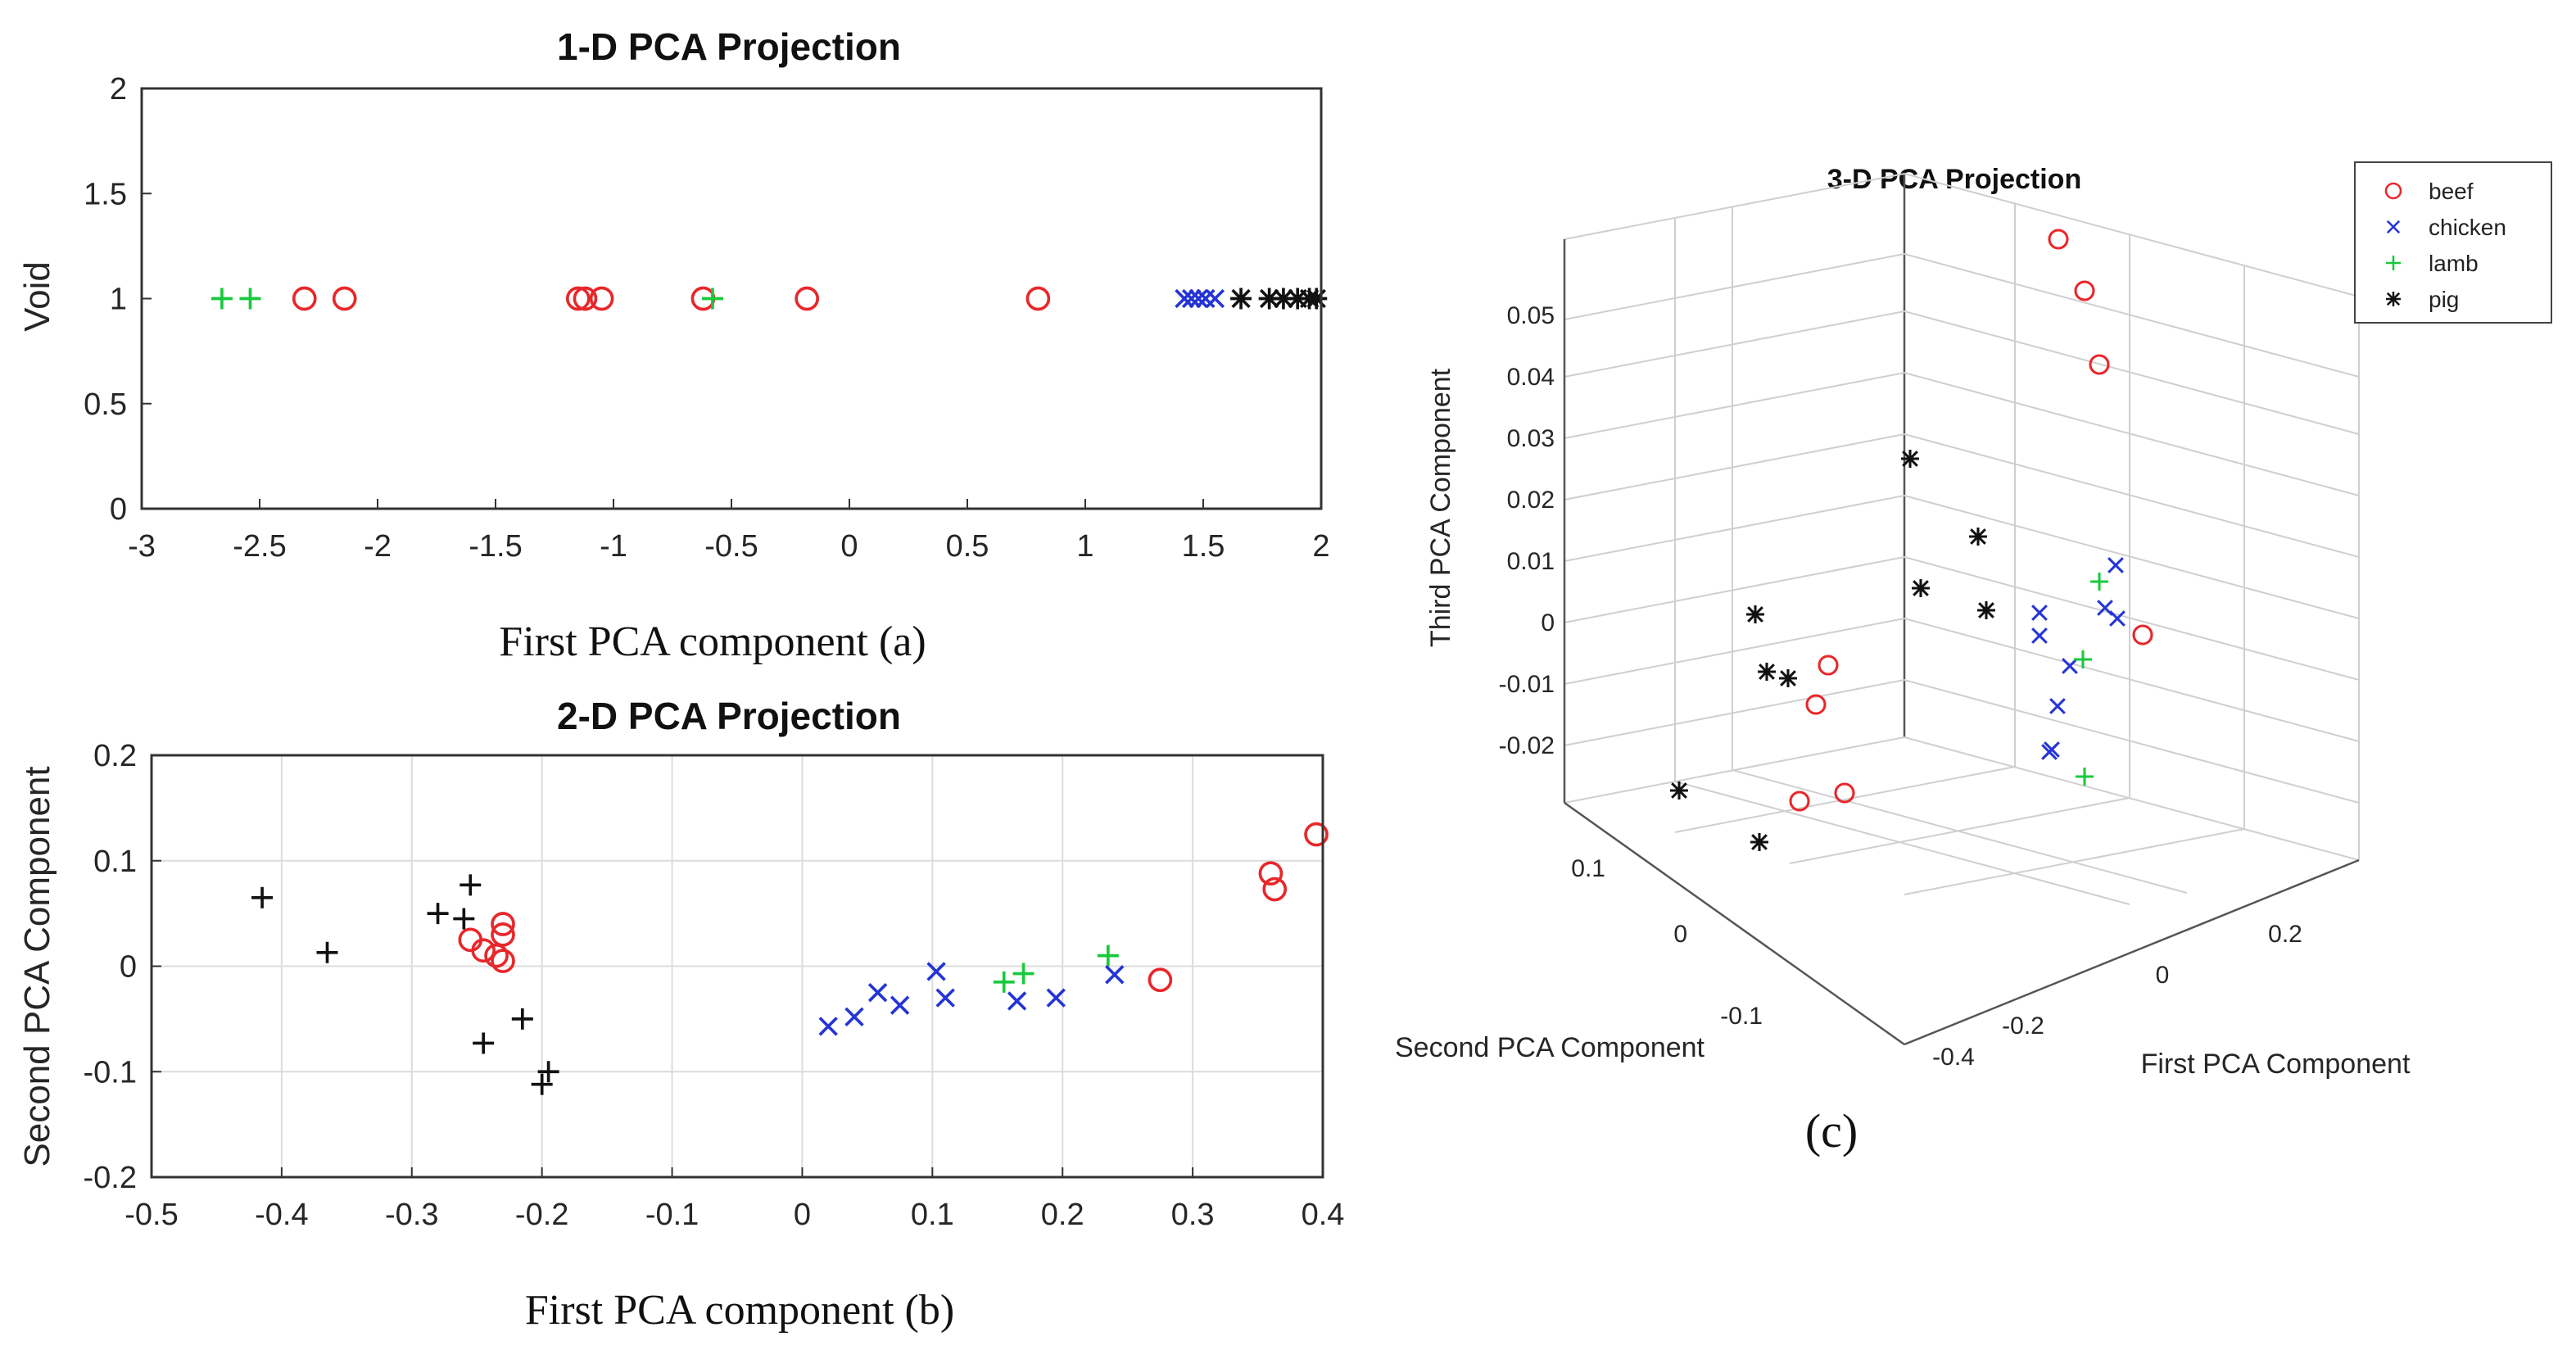 The image size is (2576, 1359). What do you see at coordinates (1667, 942) in the screenshot?
I see `panel-c-y-ticks: -0.1 0 0.1` at bounding box center [1667, 942].